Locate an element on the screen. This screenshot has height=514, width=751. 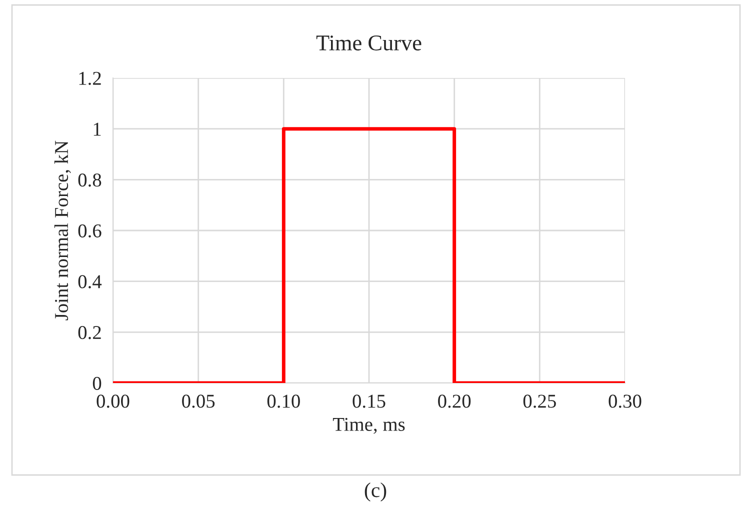
chart-title: Time Curve is located at coordinates (369, 43).